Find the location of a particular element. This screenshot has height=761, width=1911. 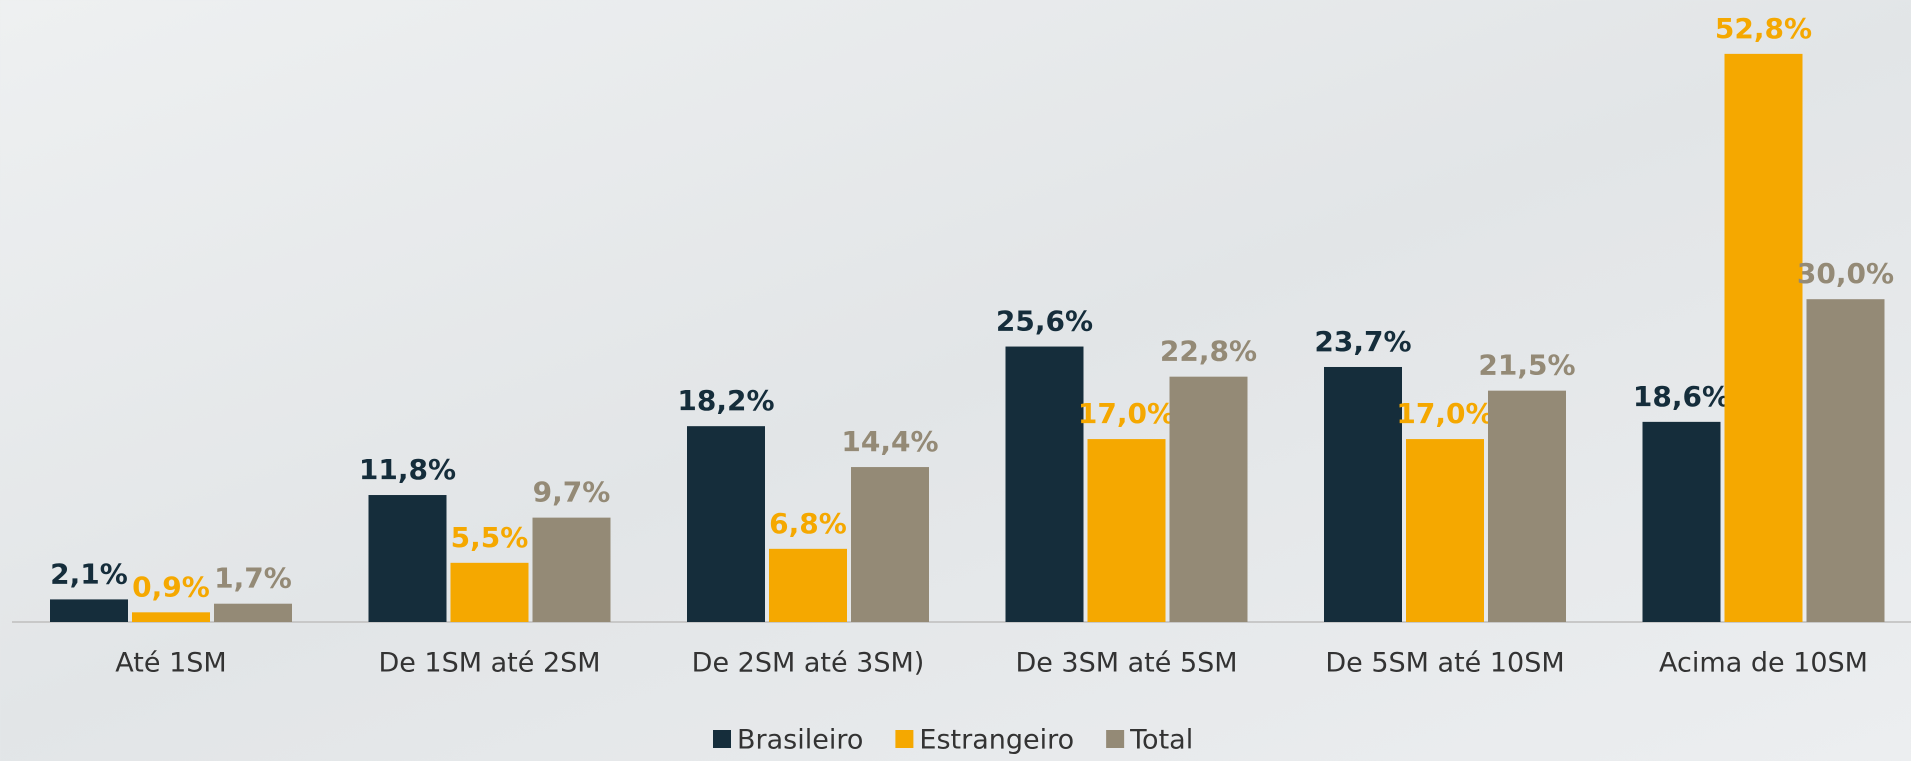

data-label: 9,7% is located at coordinates (572, 492).